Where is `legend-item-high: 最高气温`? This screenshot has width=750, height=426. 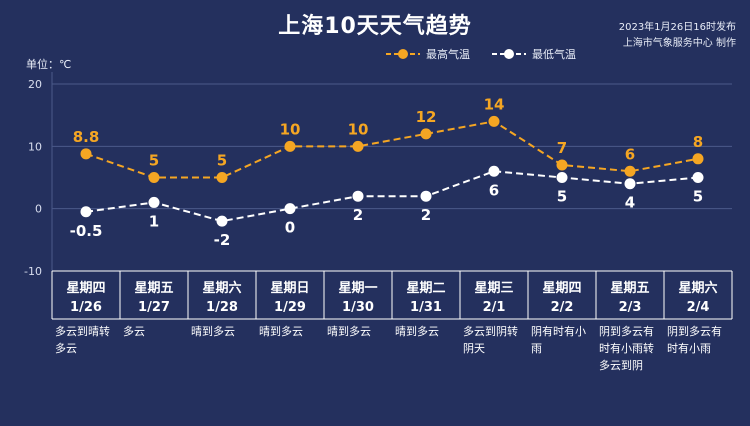
legend-item-high: 最高气温 is located at coordinates (428, 54).